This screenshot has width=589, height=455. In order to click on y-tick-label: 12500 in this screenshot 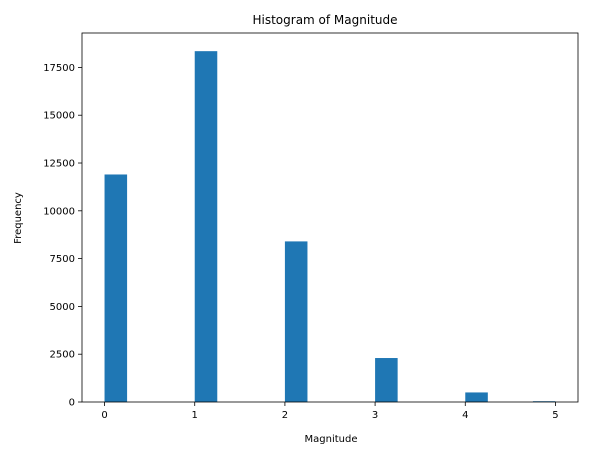, I will do `click(59, 164)`.